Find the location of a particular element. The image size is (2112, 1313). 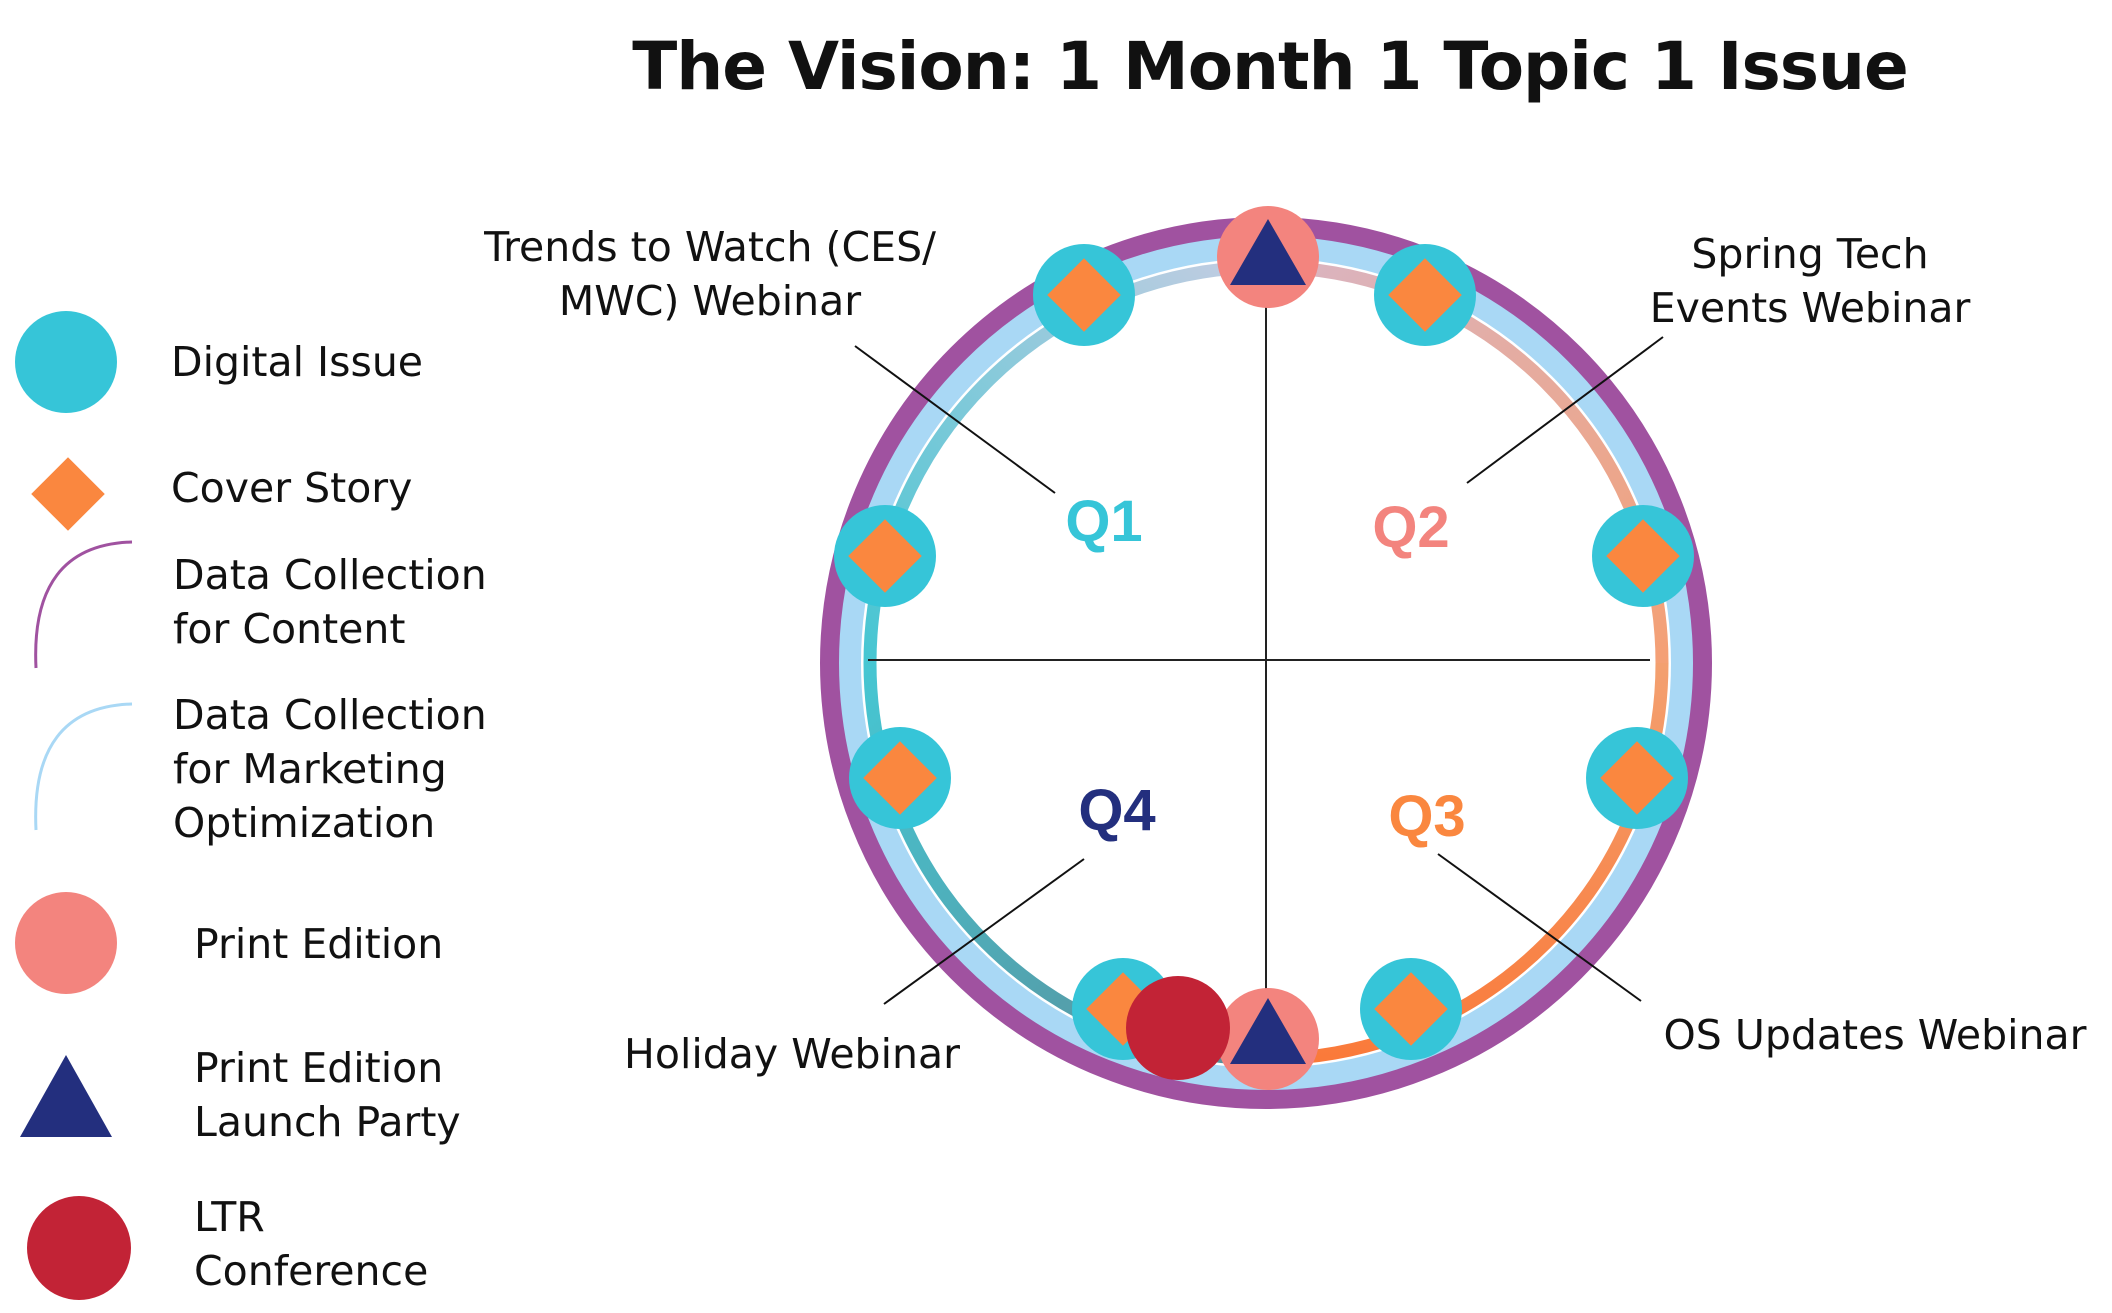

legend-launch-party-icon is located at coordinates (66, 1096).